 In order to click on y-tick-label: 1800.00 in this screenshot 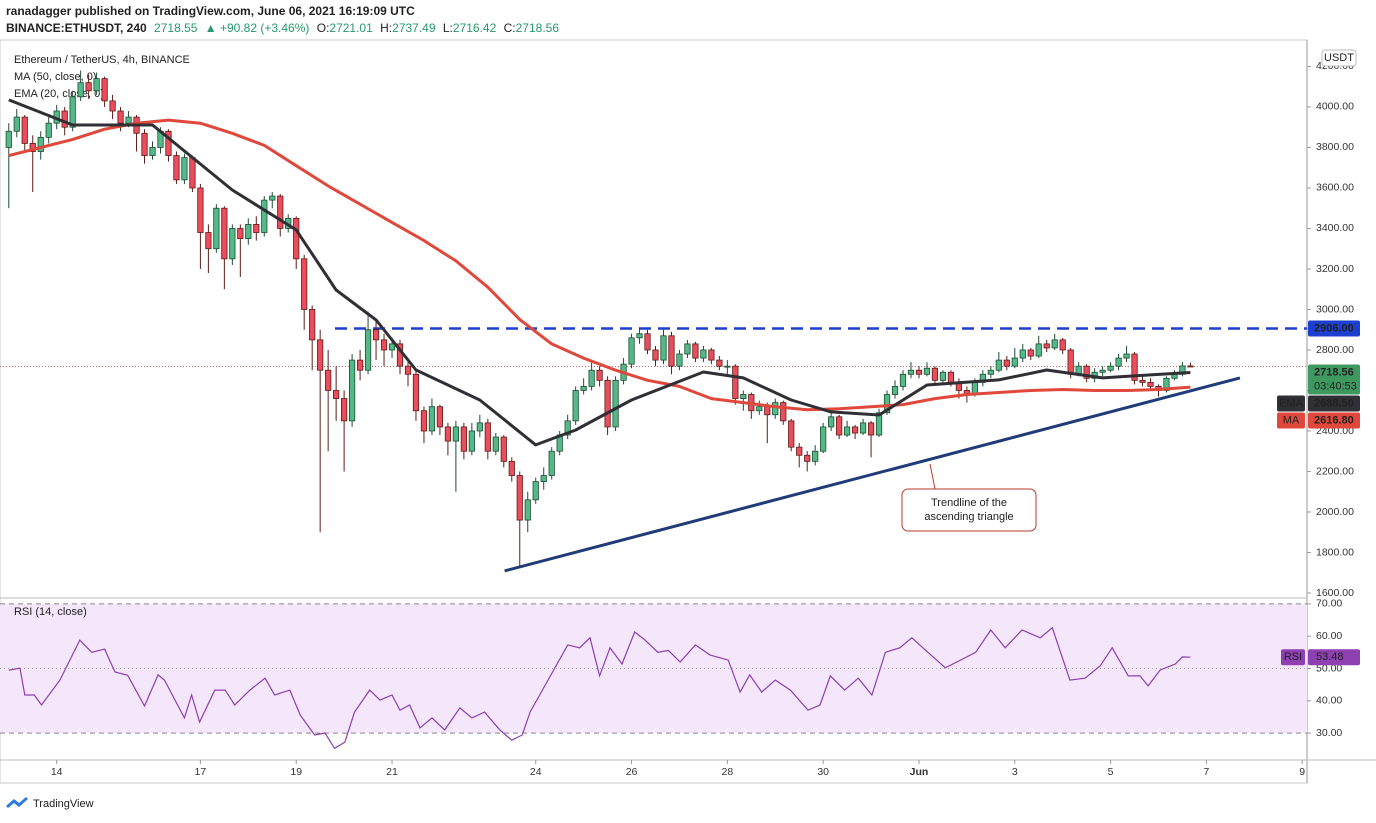, I will do `click(1335, 552)`.